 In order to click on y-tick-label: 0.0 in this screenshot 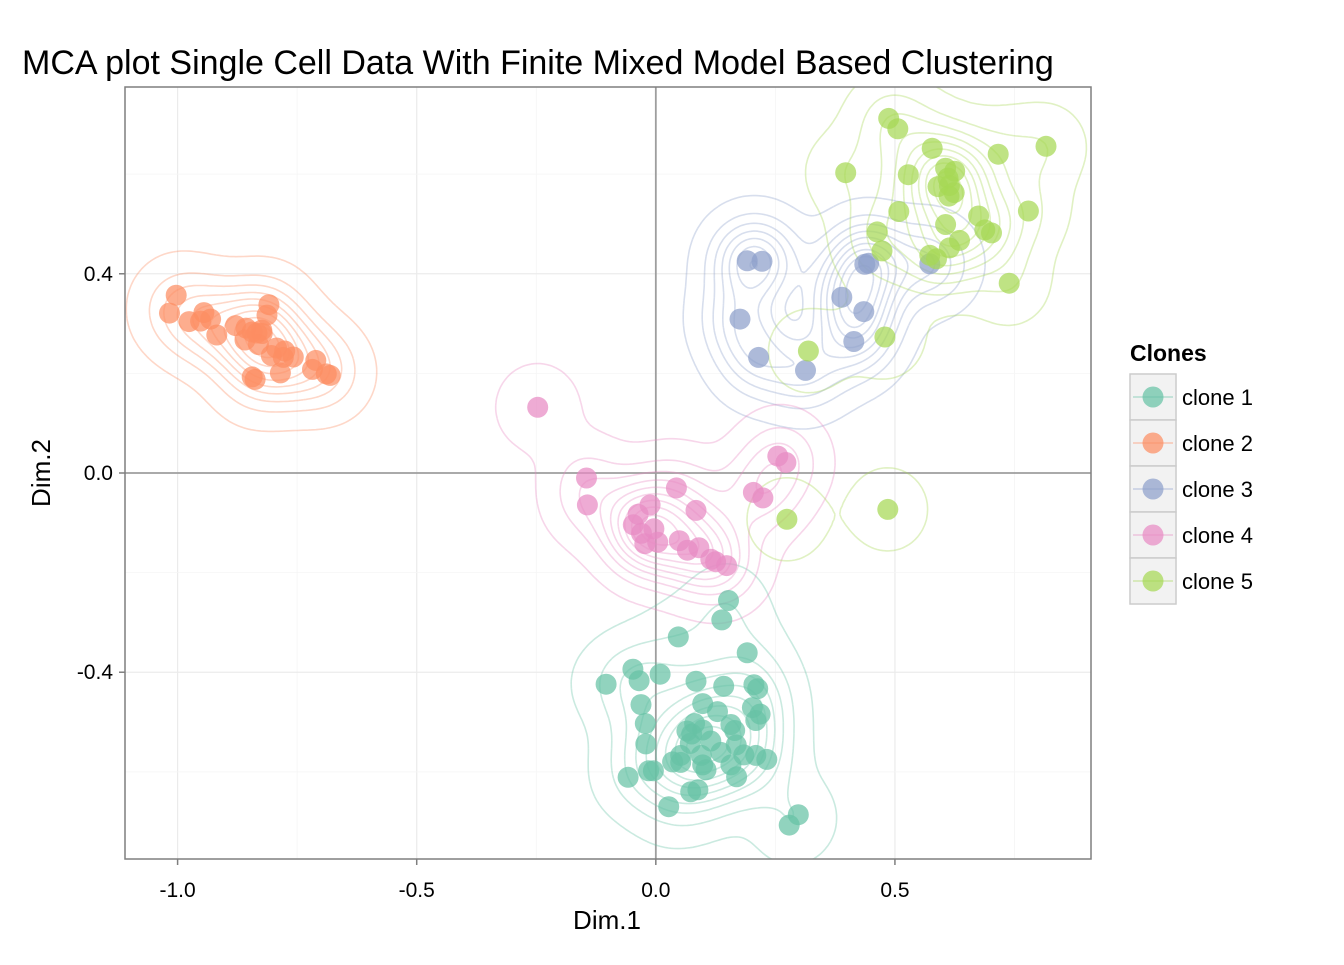, I will do `click(98, 473)`.